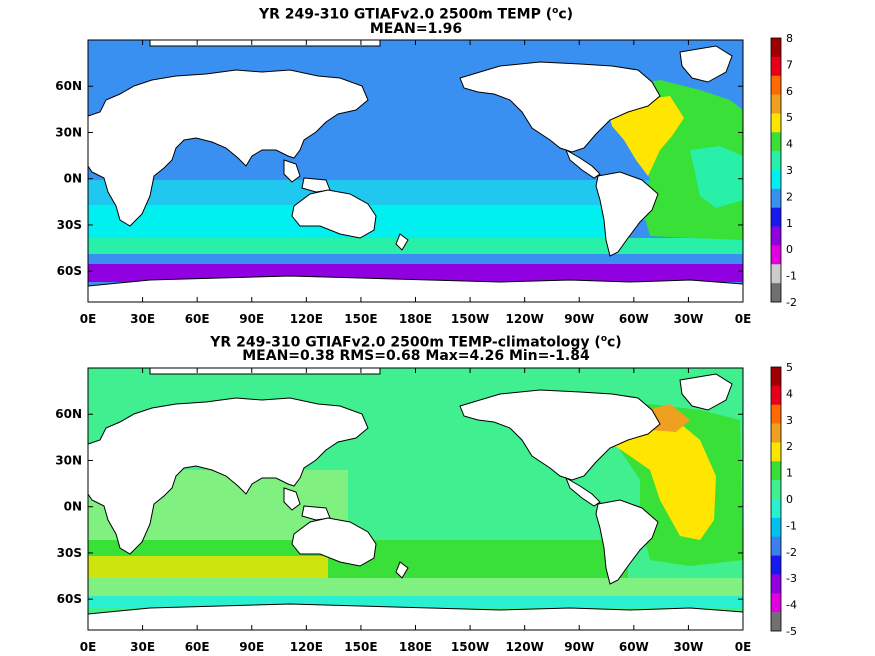 Image resolution: width=875 pixels, height=656 pixels. Describe the element at coordinates (555, 11) in the screenshot. I see `top-title-degree: o` at that location.